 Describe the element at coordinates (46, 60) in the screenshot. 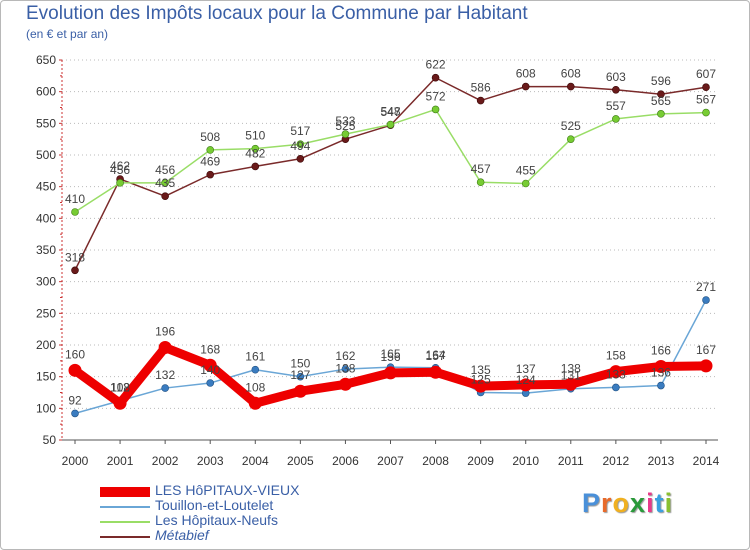

I see `y-tick-label: 650` at that location.